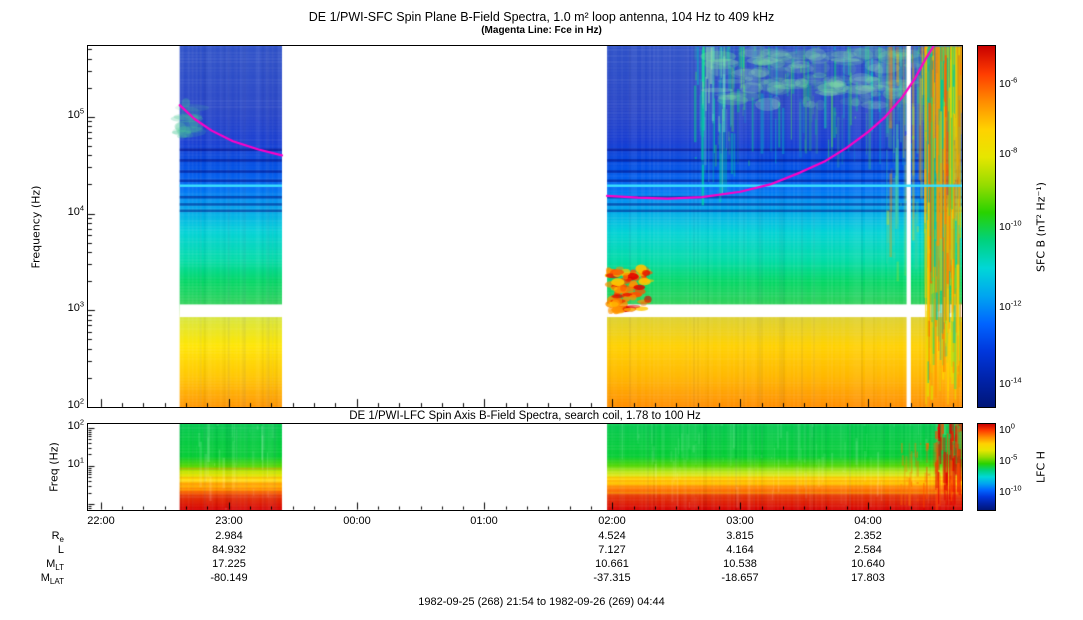 The width and height of the screenshot is (1083, 620). I want to click on time-tick-label: 00:00, so click(357, 521).